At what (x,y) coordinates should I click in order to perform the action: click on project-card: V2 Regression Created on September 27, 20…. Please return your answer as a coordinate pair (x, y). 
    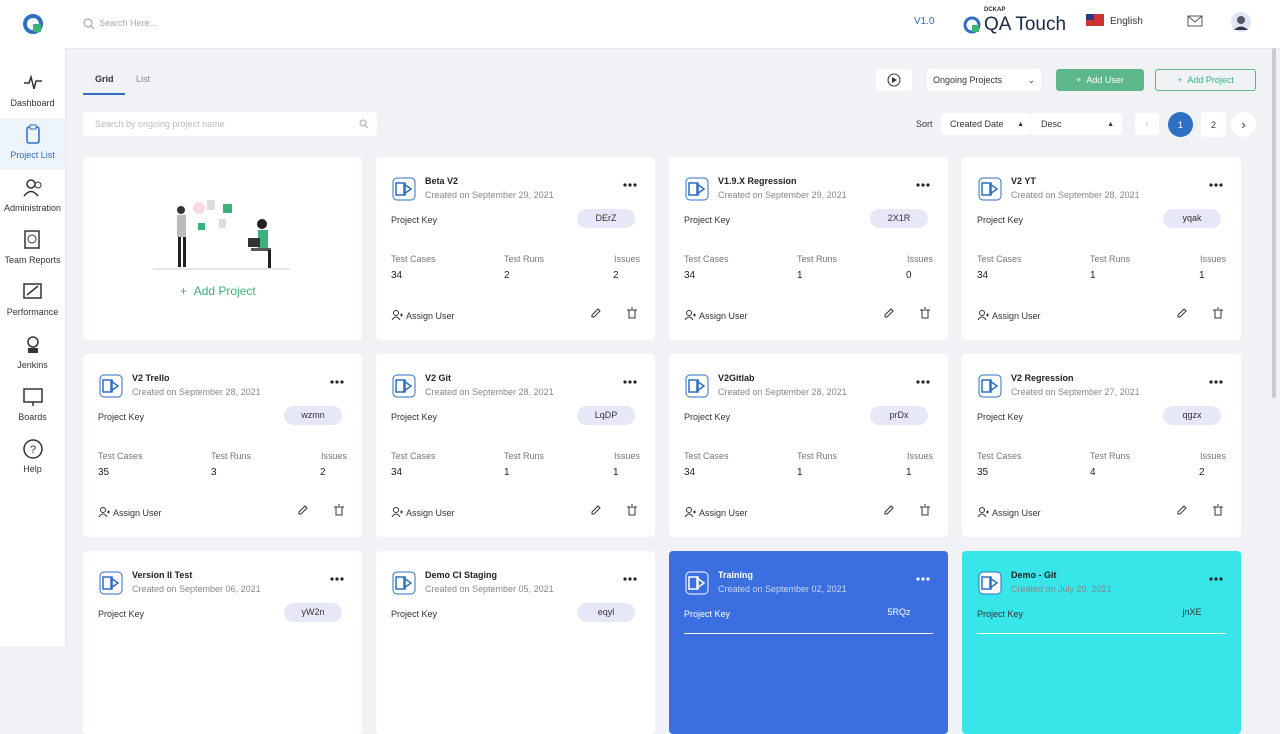
    Looking at the image, I should click on (1101, 445).